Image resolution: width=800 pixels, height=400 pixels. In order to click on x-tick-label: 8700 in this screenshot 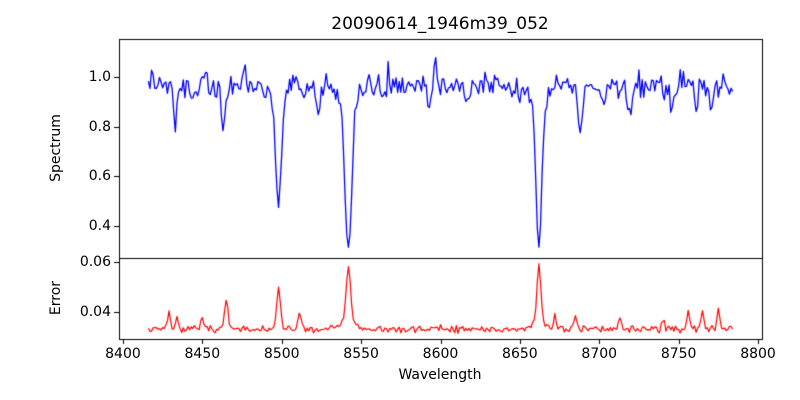, I will do `click(599, 354)`.